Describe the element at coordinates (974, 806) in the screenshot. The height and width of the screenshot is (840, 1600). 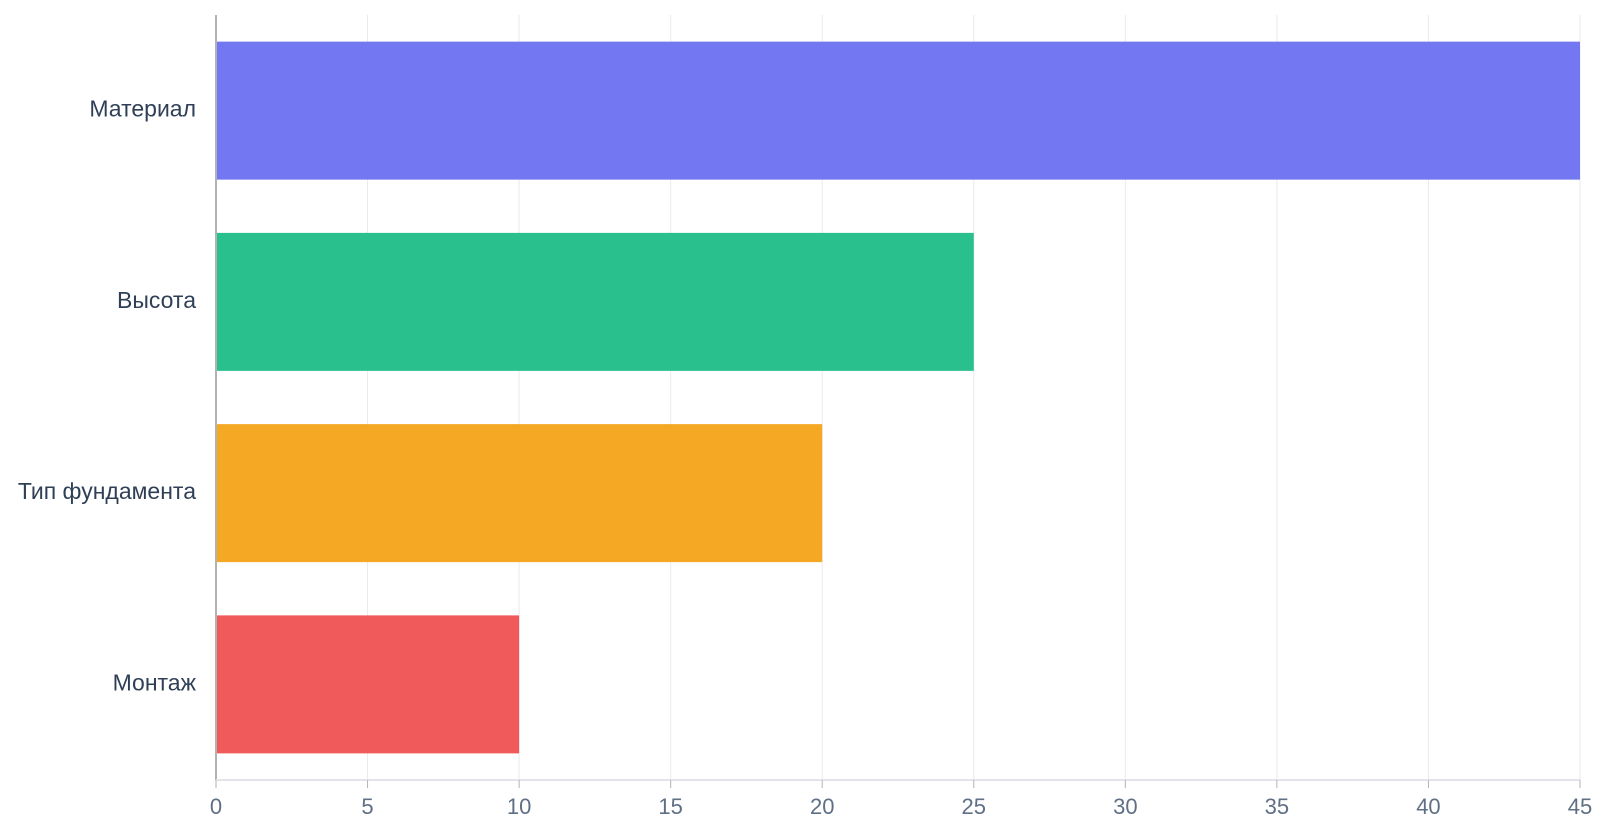
I see `x-tick-label-25: 25` at that location.